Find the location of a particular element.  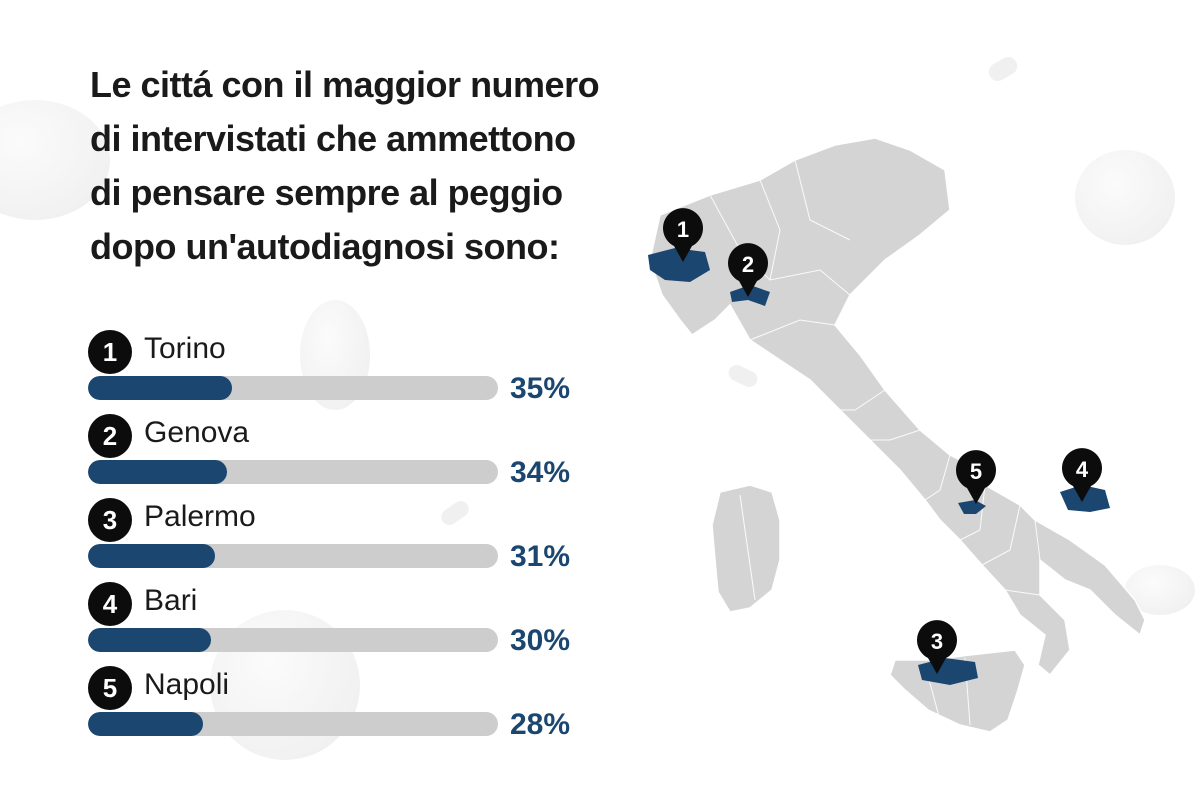

rank-badge: 5 is located at coordinates (110, 688).